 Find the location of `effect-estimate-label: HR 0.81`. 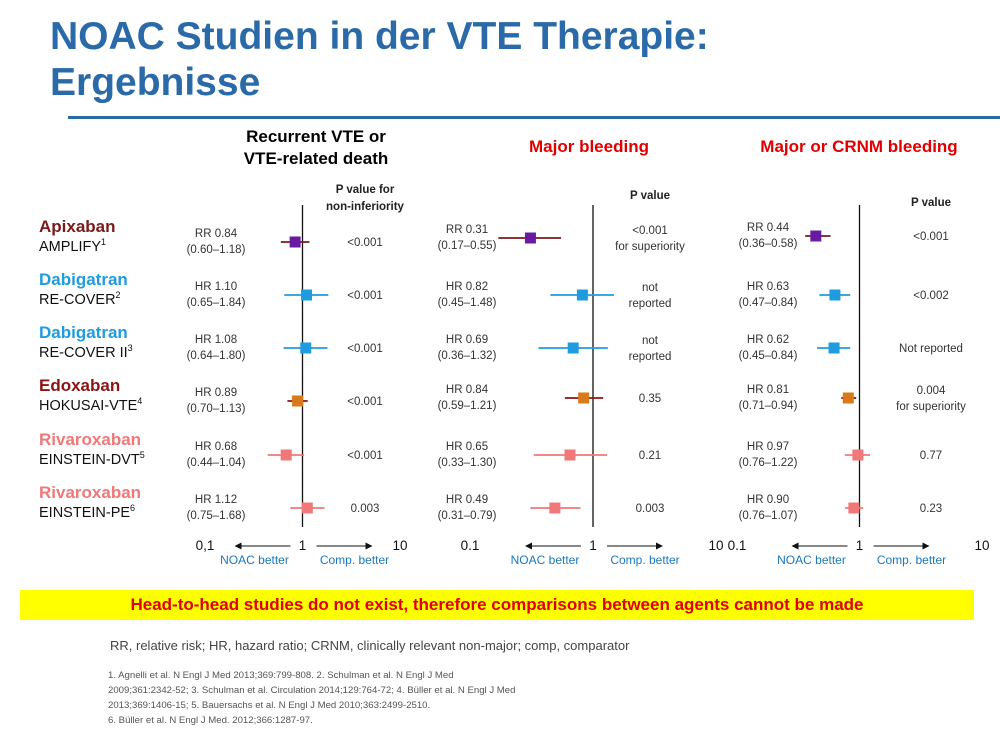

effect-estimate-label: HR 0.81 is located at coordinates (768, 390).